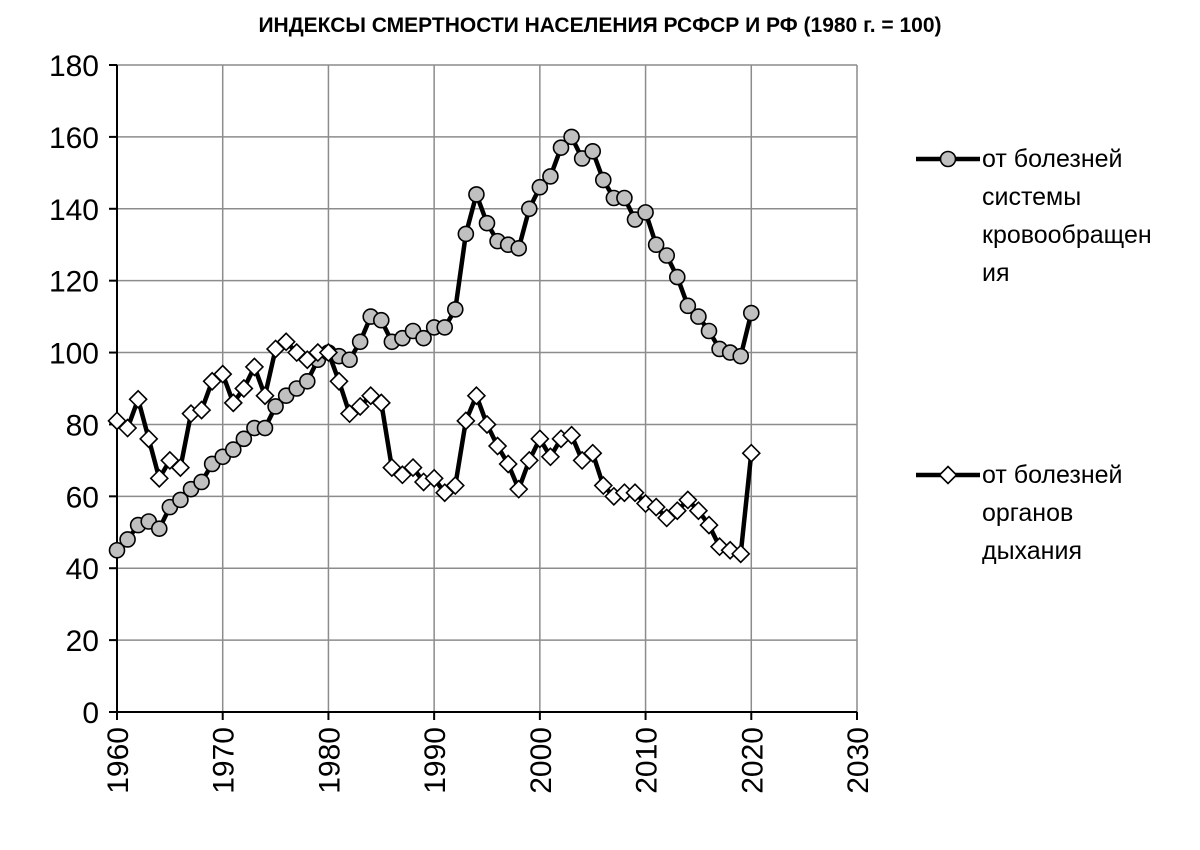 Image resolution: width=1200 pixels, height=850 pixels. Describe the element at coordinates (74, 210) in the screenshot. I see `y-tick-label: 140` at that location.